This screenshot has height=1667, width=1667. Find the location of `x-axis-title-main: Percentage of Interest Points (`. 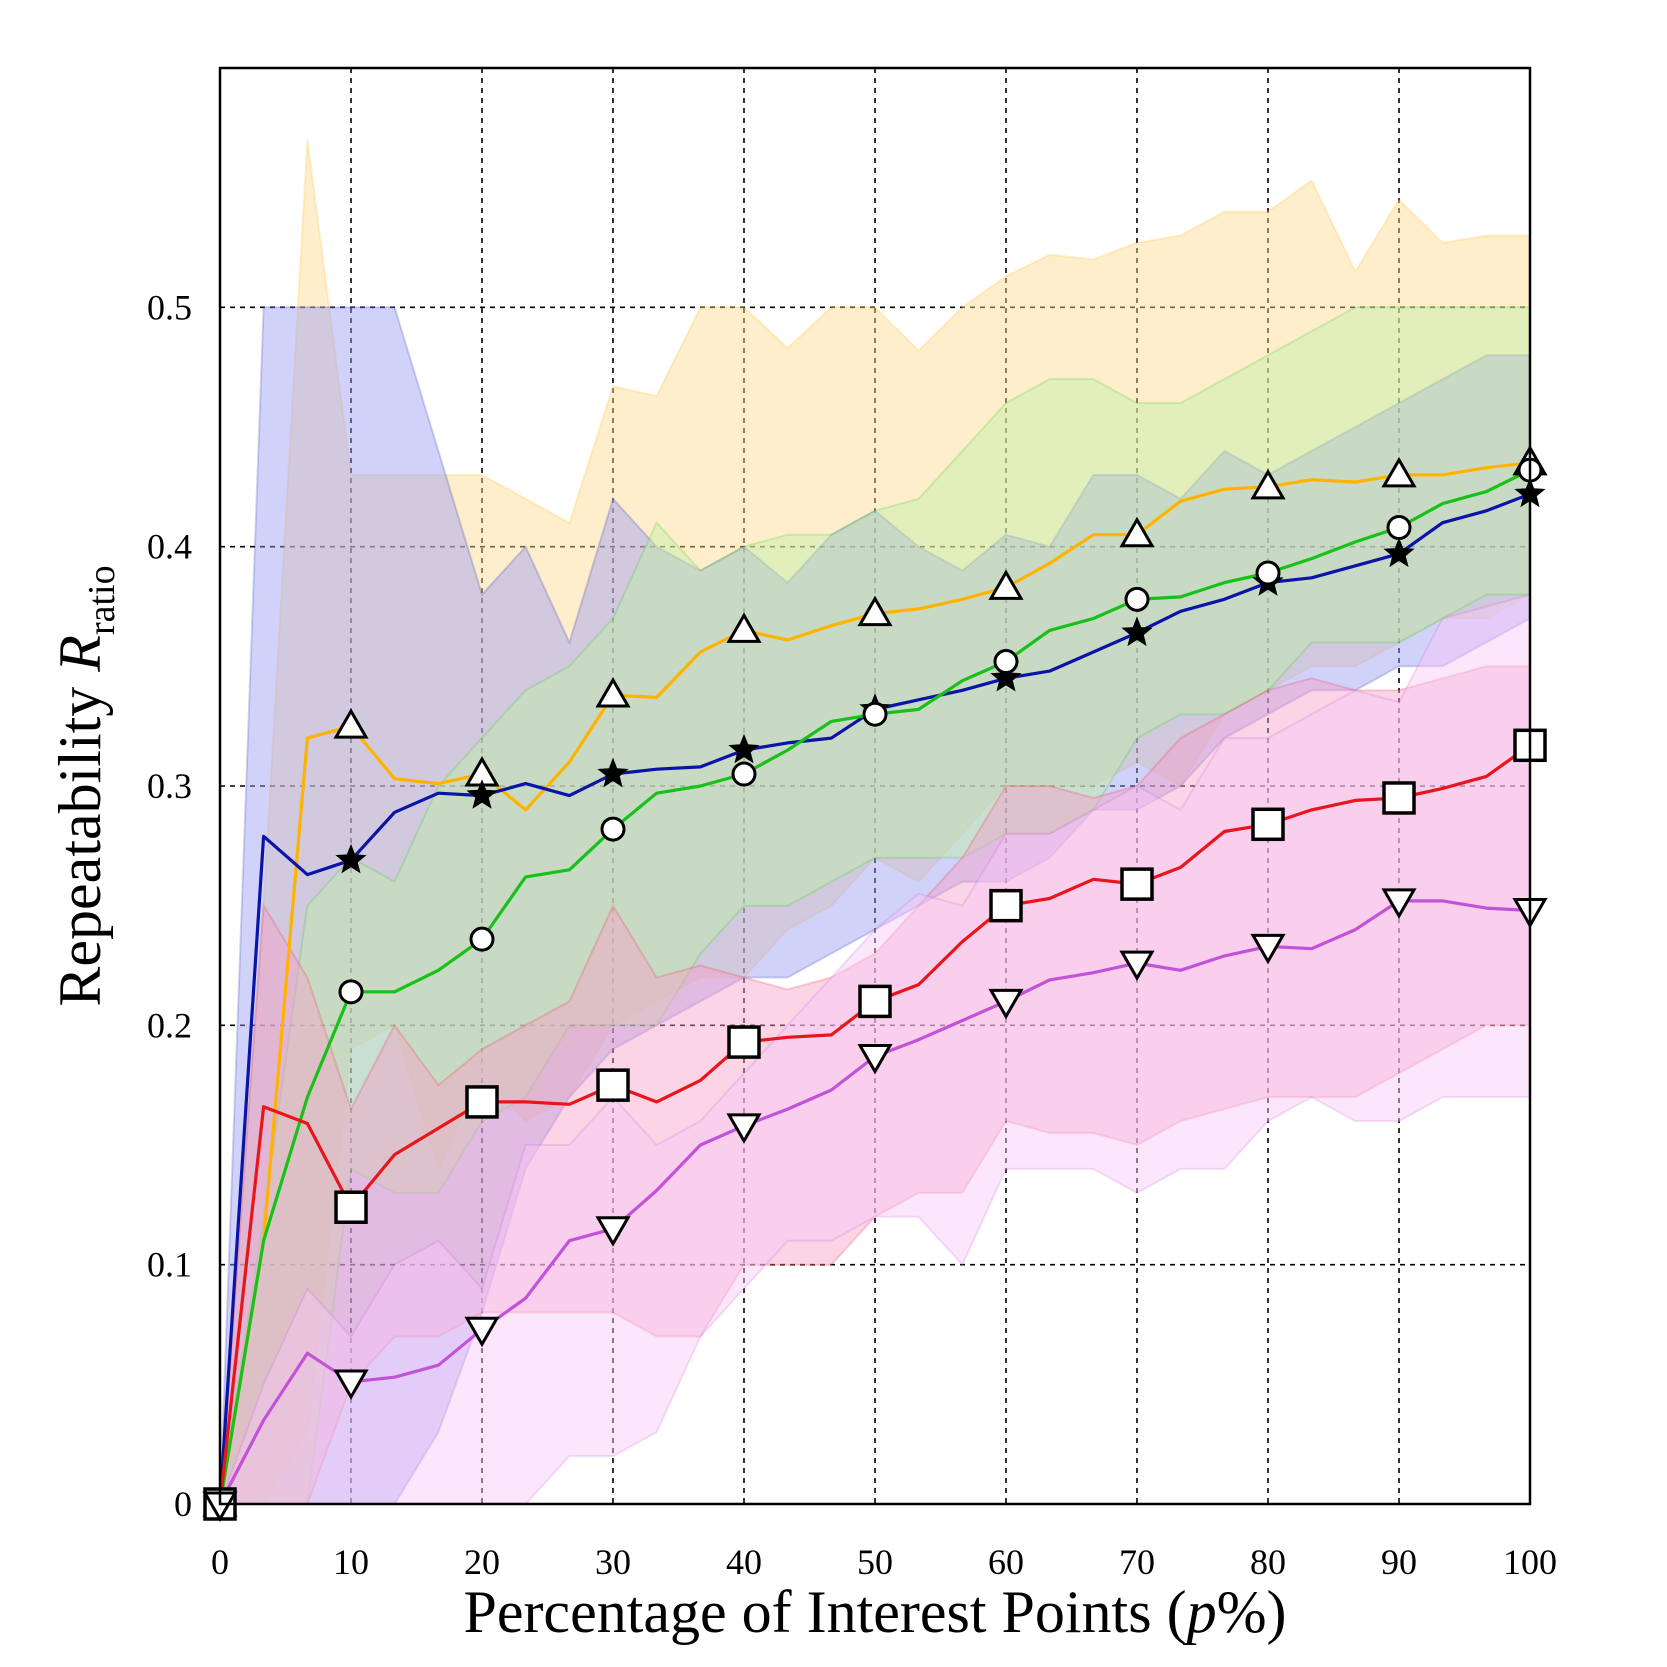

x-axis-title-main: Percentage of Interest Points ( is located at coordinates (824, 1612).